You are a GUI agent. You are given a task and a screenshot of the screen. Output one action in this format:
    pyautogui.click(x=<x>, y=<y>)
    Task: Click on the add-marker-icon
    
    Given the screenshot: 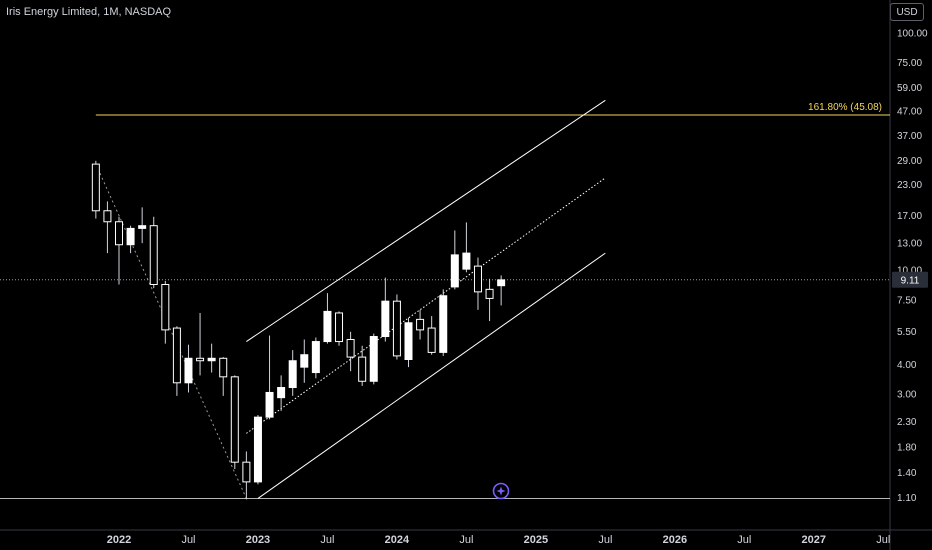 What is the action you would take?
    pyautogui.click(x=501, y=491)
    